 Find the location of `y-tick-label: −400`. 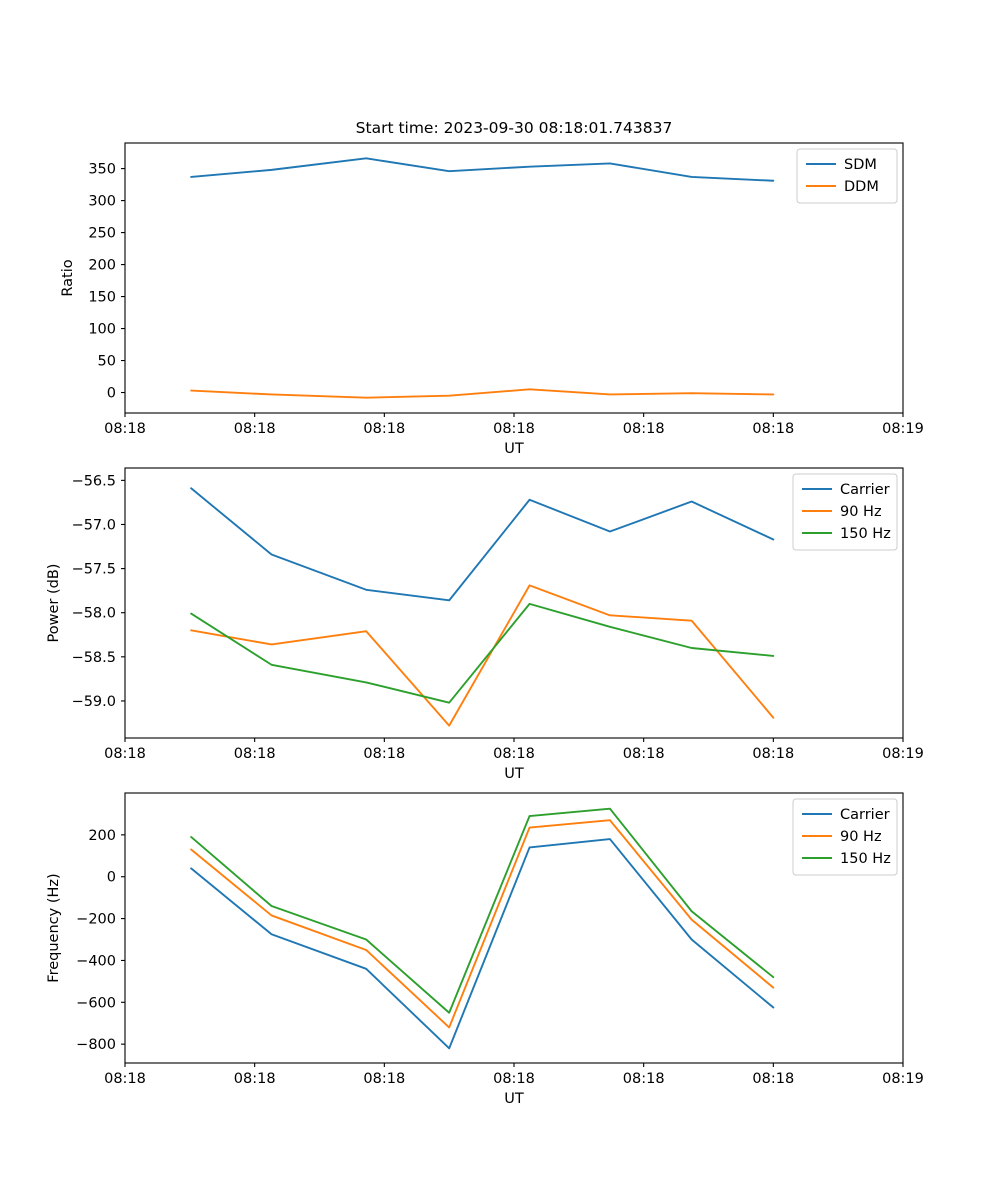

y-tick-label: −400 is located at coordinates (96, 961).